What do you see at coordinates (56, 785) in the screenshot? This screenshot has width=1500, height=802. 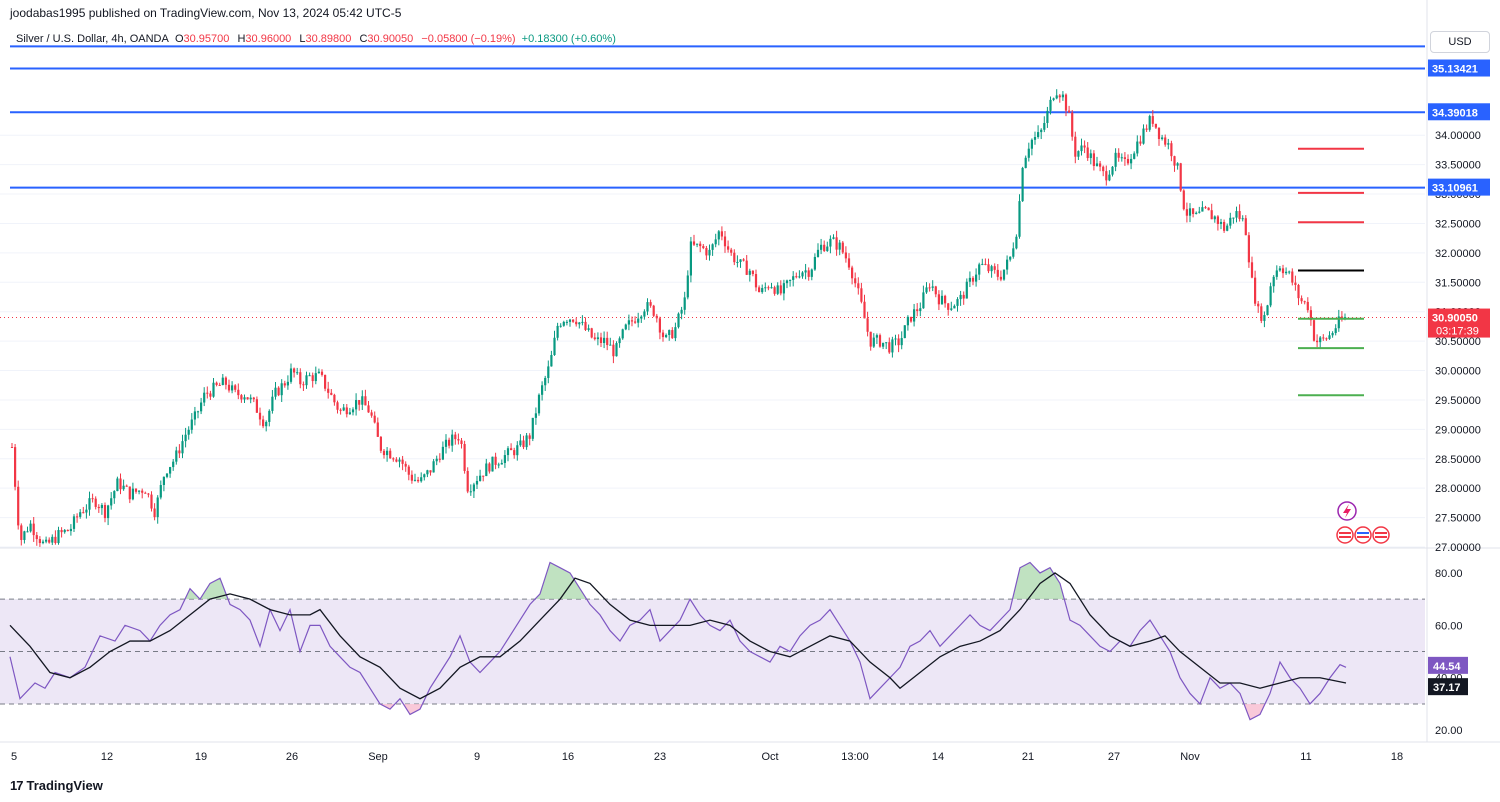 I see `tradingview-footer: 17 TradingView` at bounding box center [56, 785].